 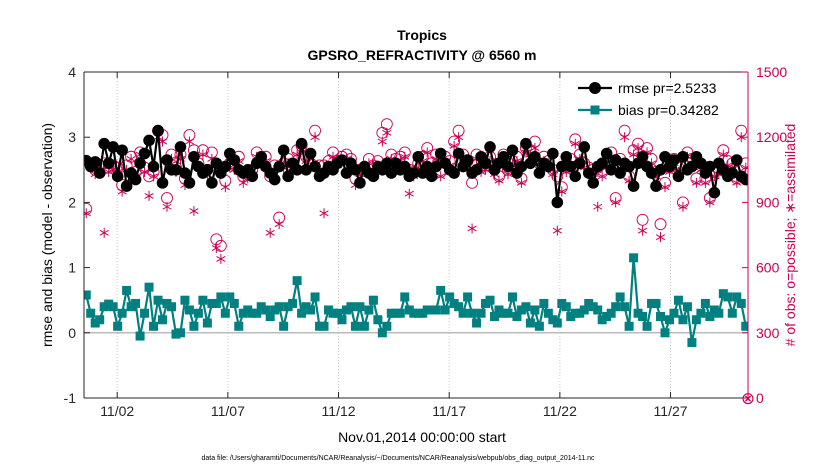 What do you see at coordinates (72, 202) in the screenshot?
I see `y-tick-label: 2` at bounding box center [72, 202].